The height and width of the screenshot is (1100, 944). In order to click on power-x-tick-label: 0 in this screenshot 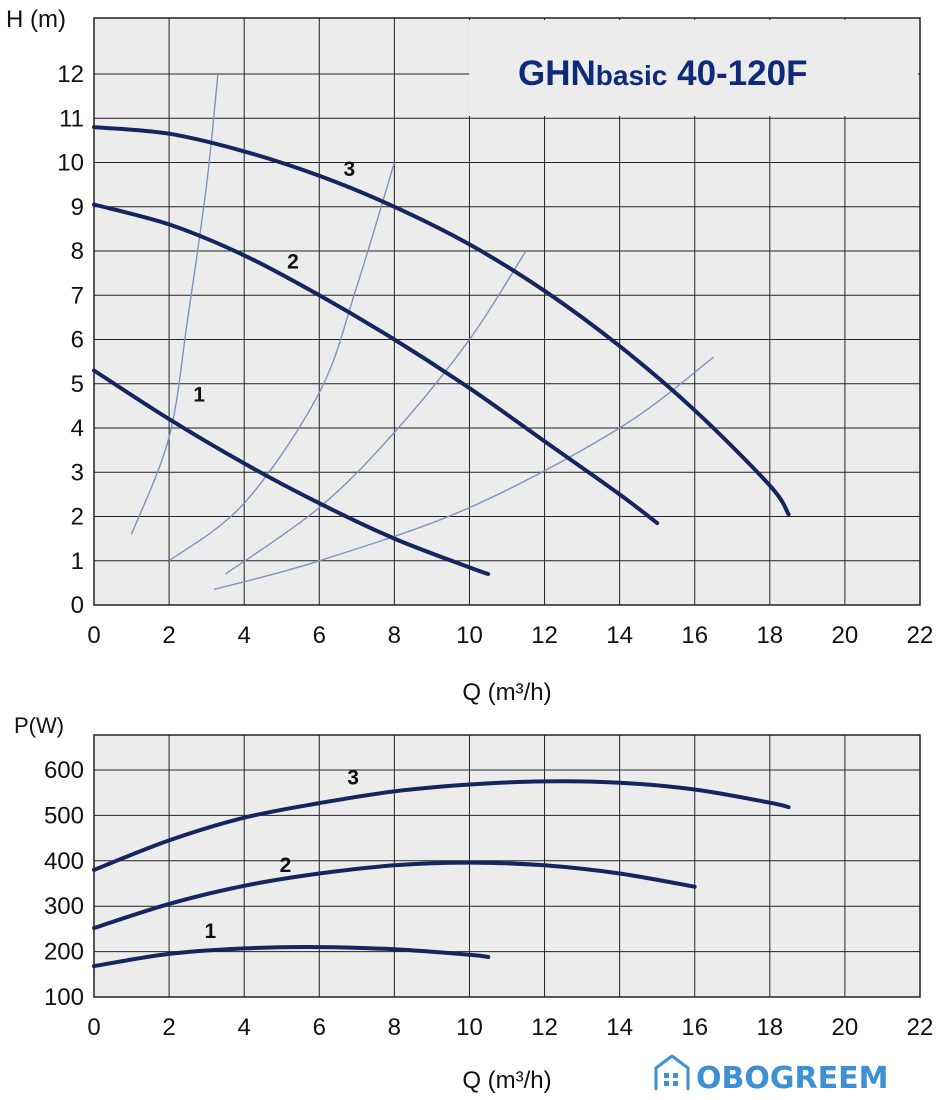, I will do `click(93, 1027)`.